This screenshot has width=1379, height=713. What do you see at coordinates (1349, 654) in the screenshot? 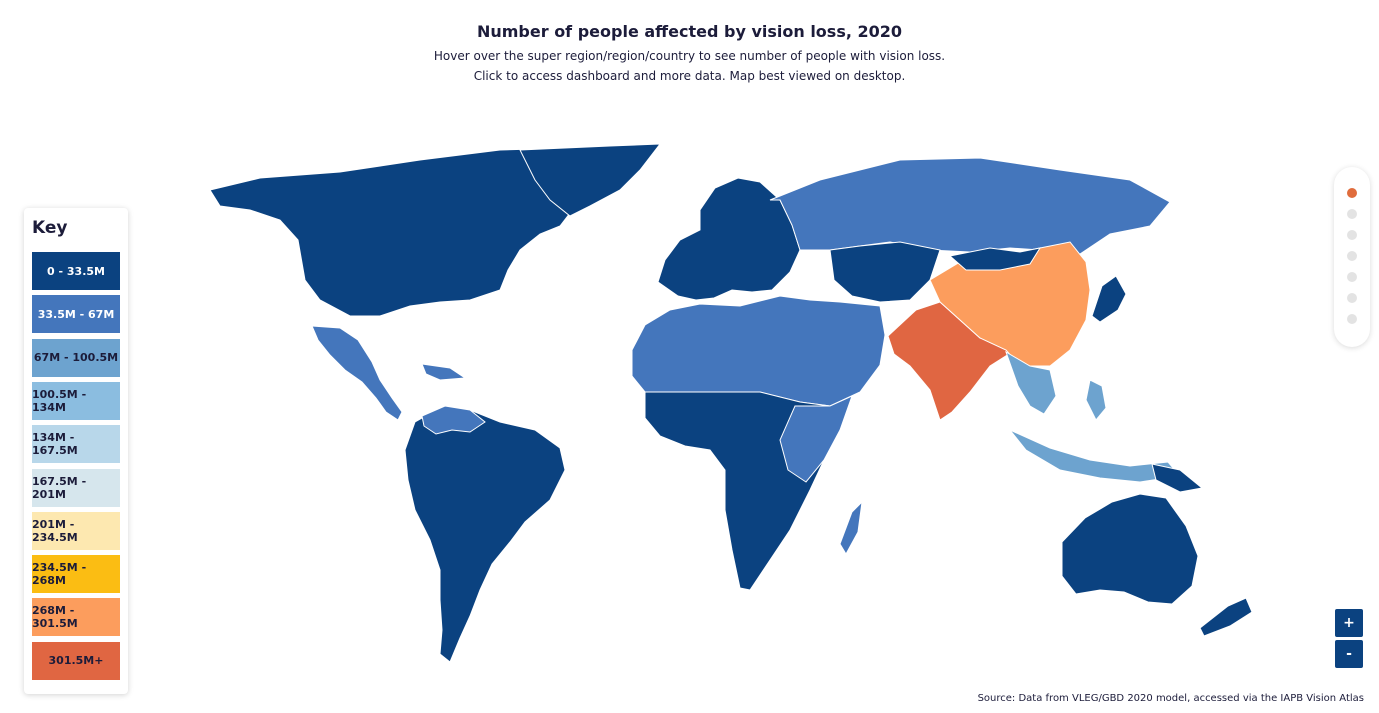
I see `zoom-out-button: -` at bounding box center [1349, 654].